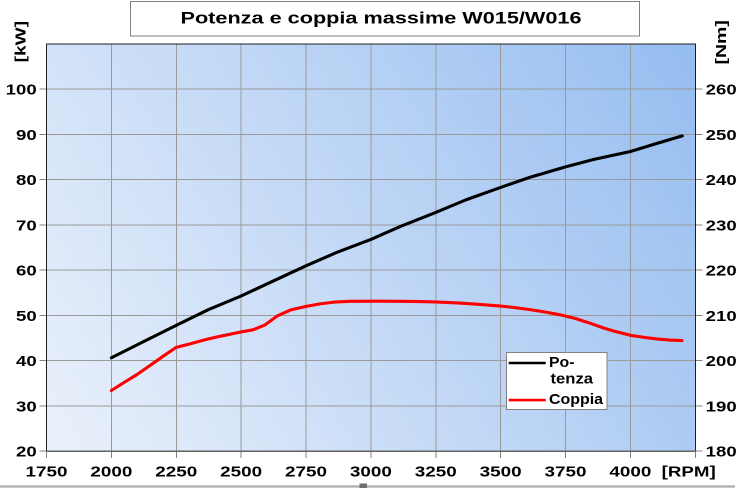 The image size is (736, 488). What do you see at coordinates (21, 90) in the screenshot?
I see `svg-text: 100` at bounding box center [21, 90].